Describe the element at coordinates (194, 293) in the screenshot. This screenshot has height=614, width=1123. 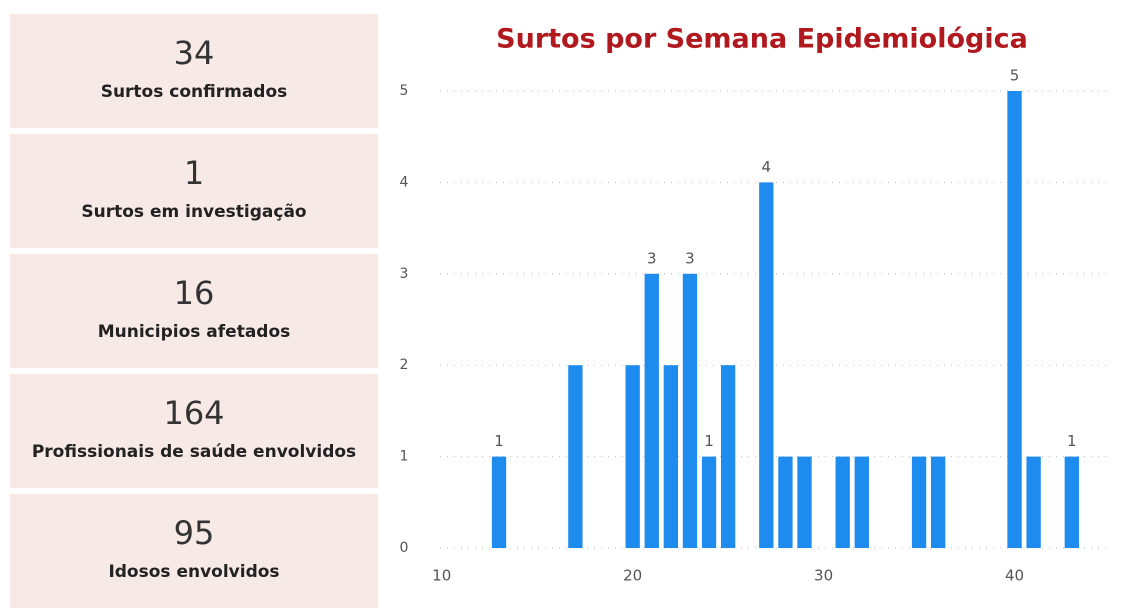
I see `kpi-value: 16` at that location.